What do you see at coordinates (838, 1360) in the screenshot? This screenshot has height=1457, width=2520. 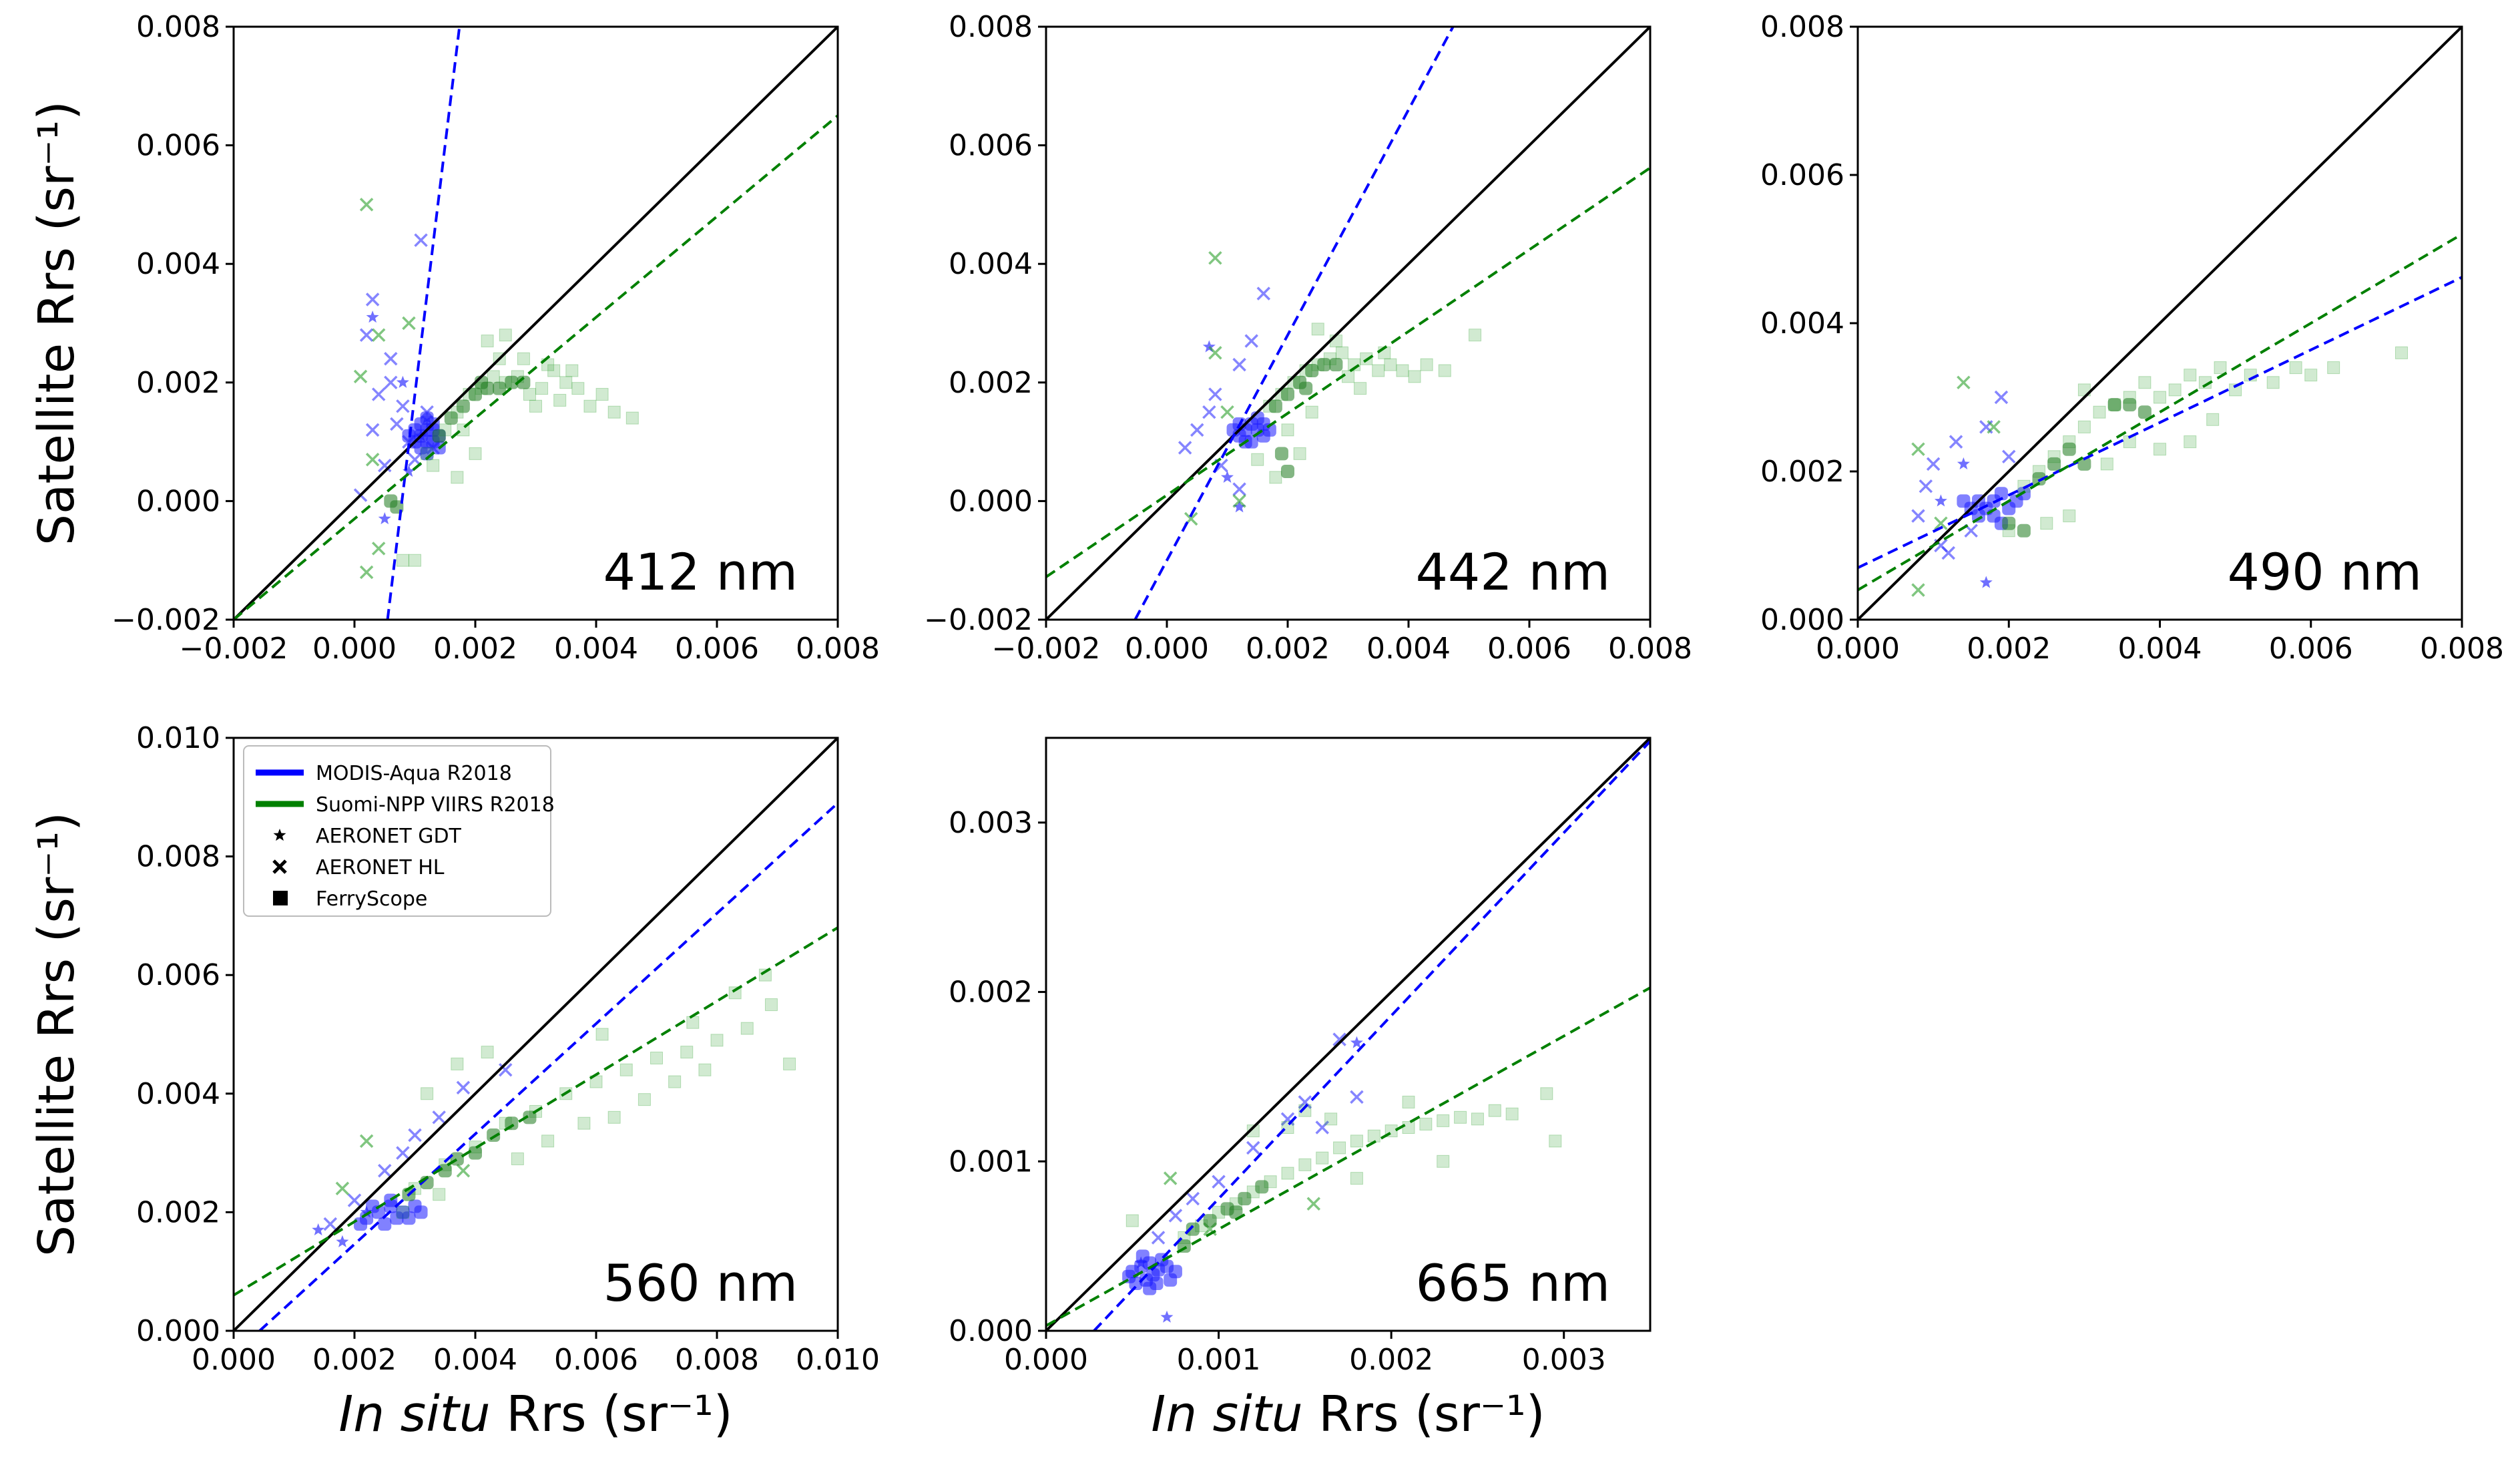 I see `x-tick-label: 0.010` at bounding box center [838, 1360].